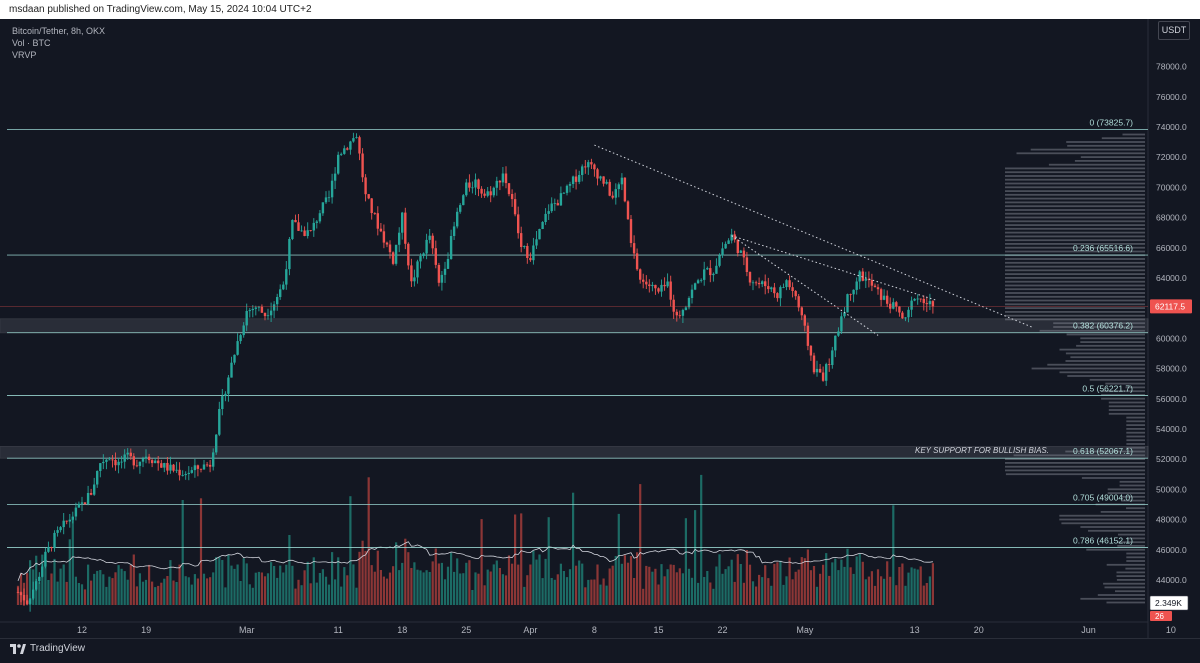 This screenshot has height=663, width=1200. What do you see at coordinates (1107, 389) in the screenshot?
I see `fib-label: 0.5 (56221.7)` at bounding box center [1107, 389].